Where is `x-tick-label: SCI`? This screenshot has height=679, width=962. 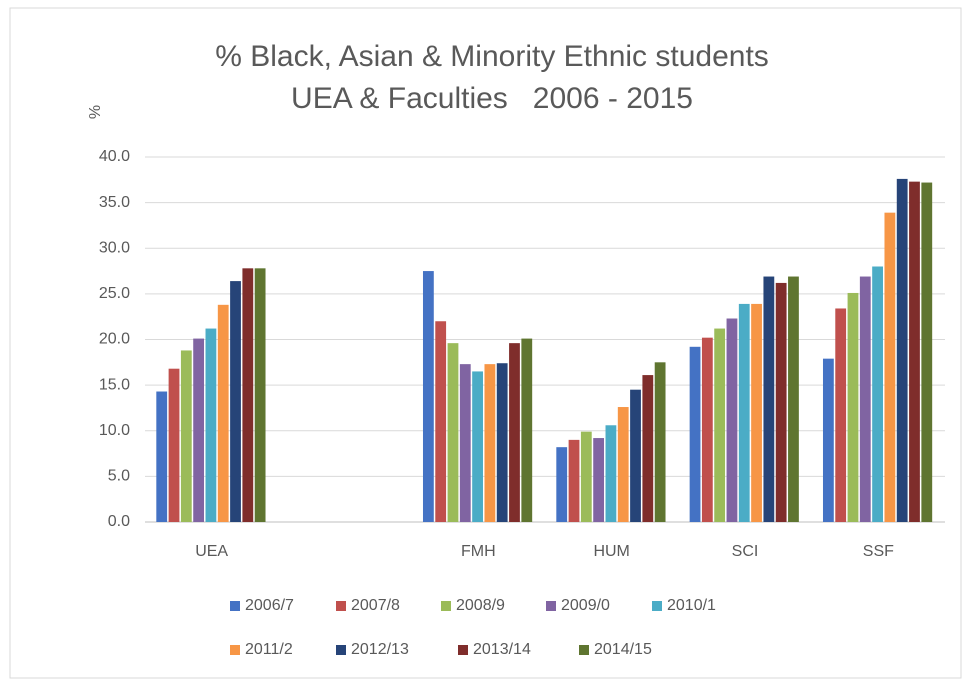 x-tick-label: SCI is located at coordinates (745, 551).